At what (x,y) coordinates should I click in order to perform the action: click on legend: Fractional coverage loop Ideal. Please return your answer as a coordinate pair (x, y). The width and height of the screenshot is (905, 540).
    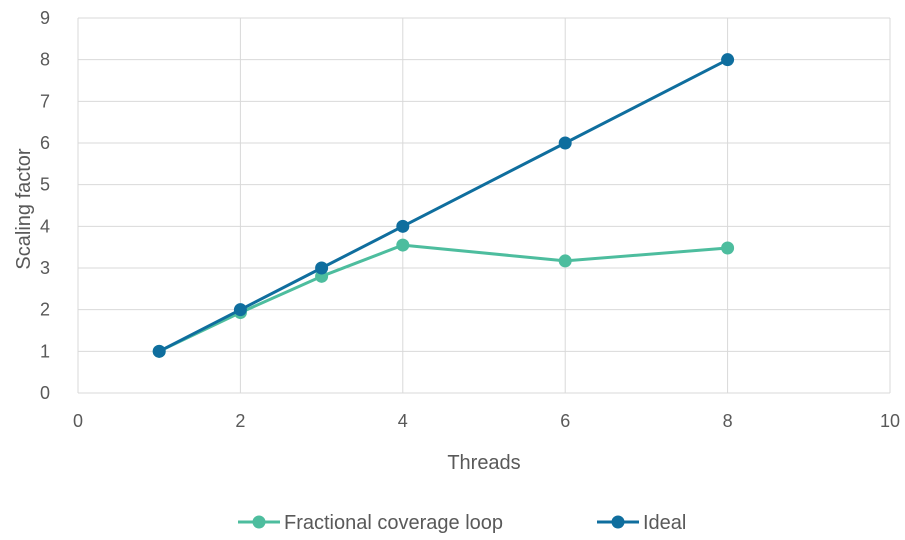
    Looking at the image, I should click on (462, 523).